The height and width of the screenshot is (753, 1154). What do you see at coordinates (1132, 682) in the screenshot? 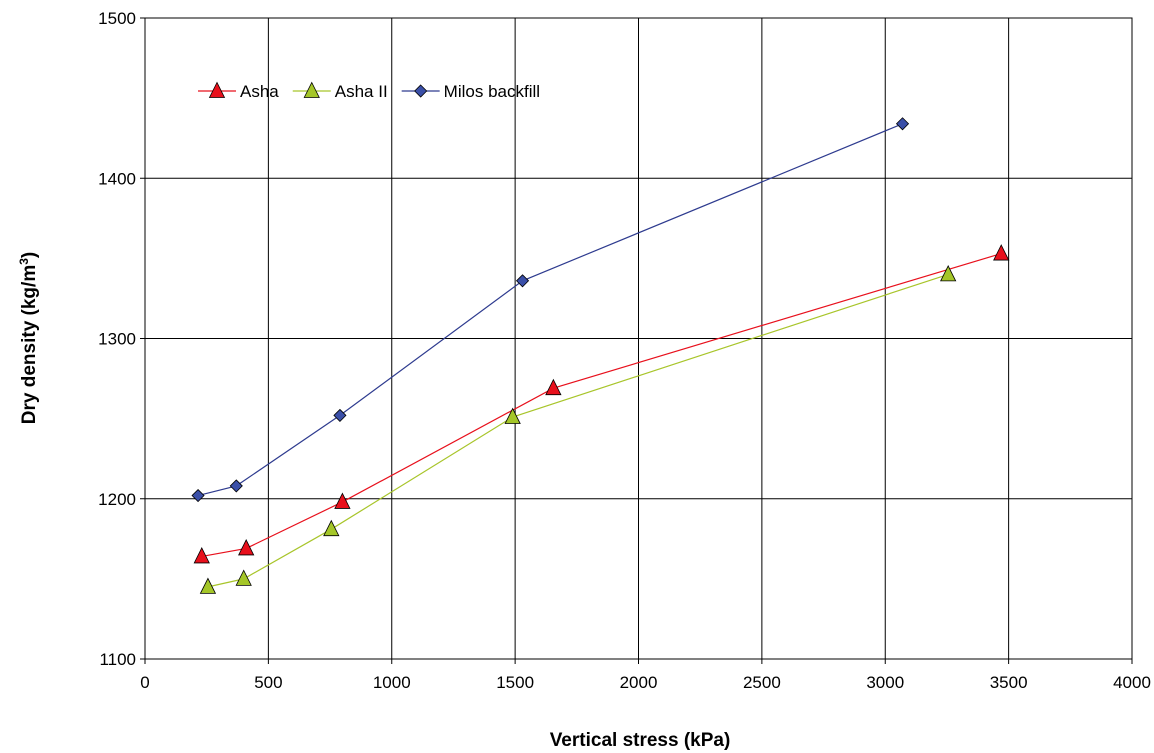
I see `x-tick-label: 4000` at bounding box center [1132, 682].